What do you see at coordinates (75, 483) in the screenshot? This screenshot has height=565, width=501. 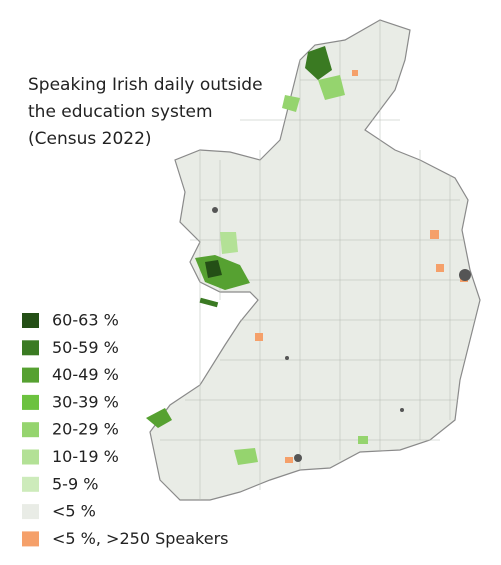 I see `legend-label: 5-9 %` at bounding box center [75, 483].